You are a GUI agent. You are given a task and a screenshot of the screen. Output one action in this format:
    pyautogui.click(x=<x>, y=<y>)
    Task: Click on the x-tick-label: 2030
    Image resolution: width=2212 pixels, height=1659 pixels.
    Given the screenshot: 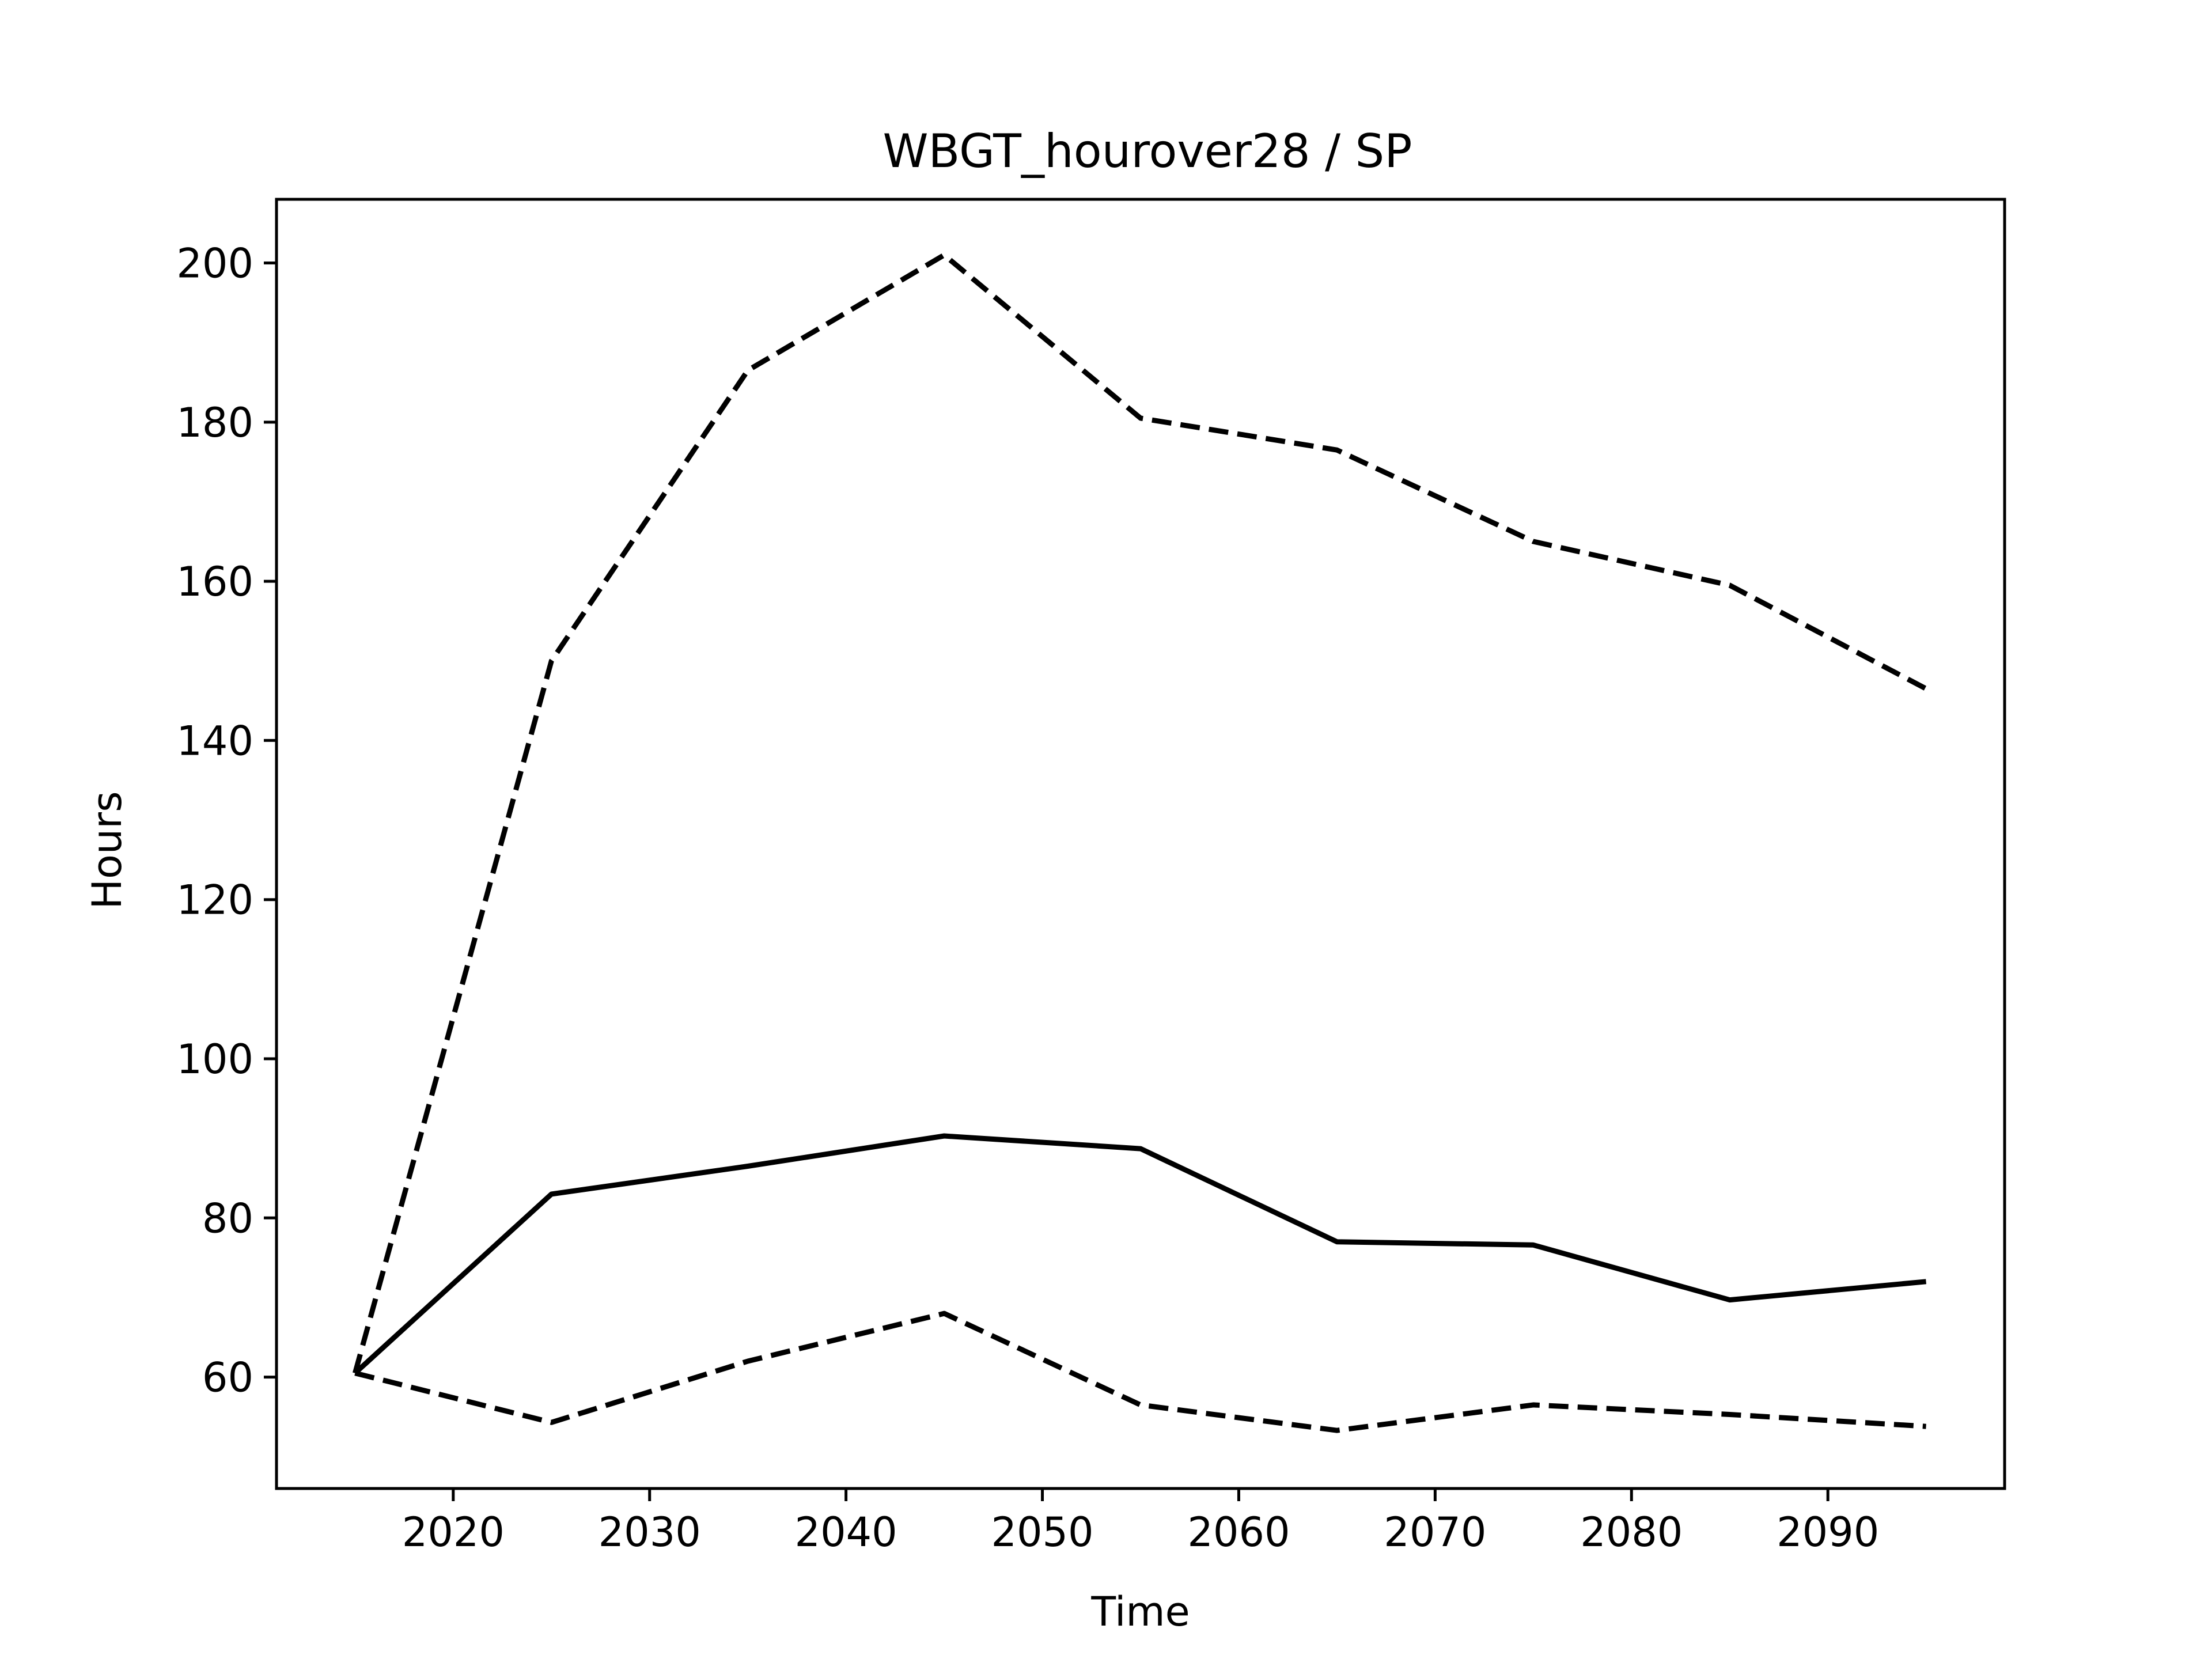 What is the action you would take?
    pyautogui.click(x=650, y=1532)
    